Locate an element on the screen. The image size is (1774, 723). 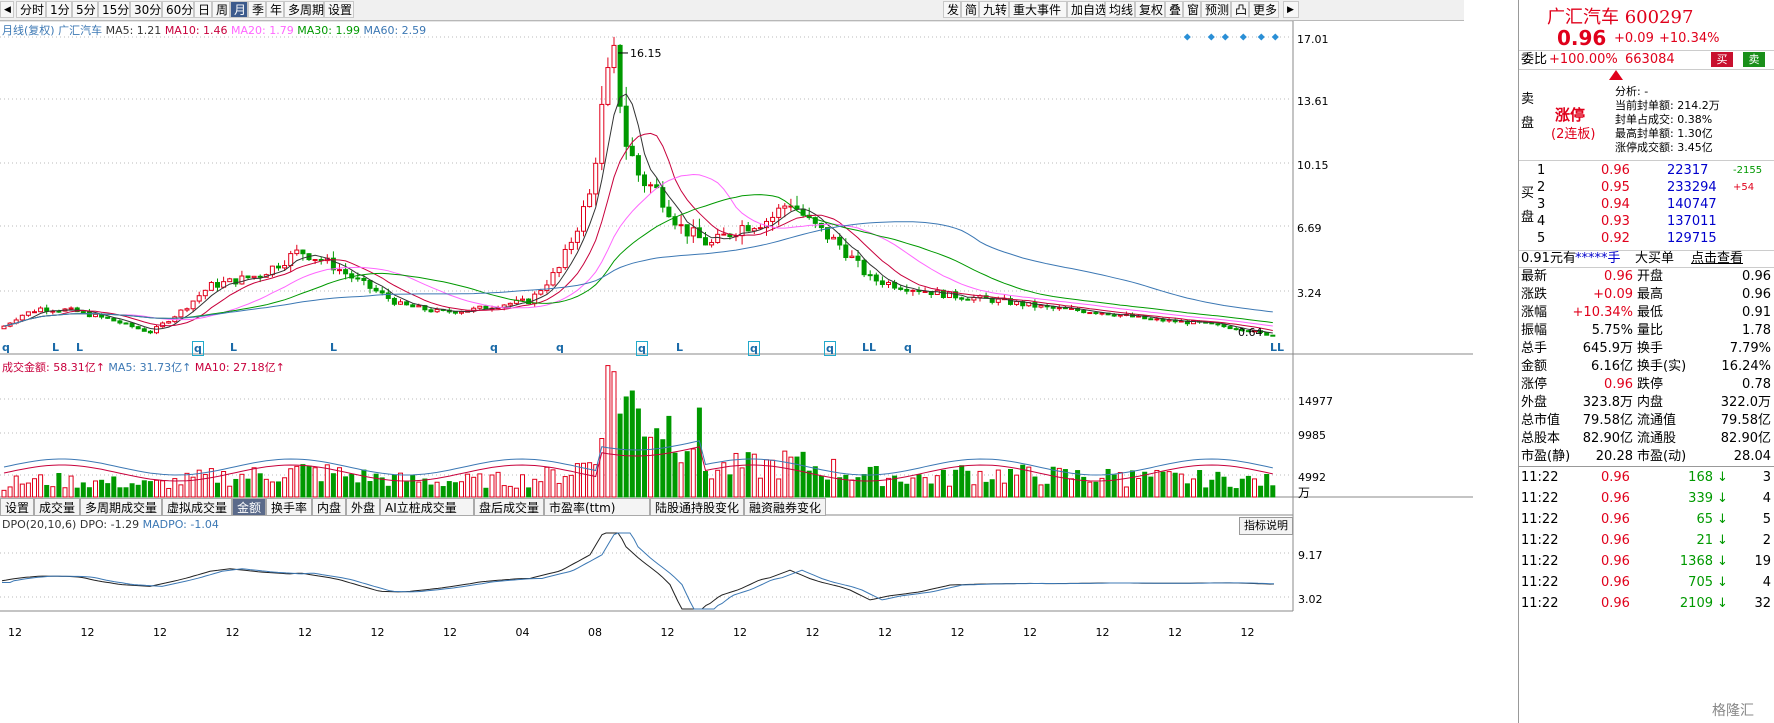
tool-4: 加自选 is located at coordinates (1087, 9).